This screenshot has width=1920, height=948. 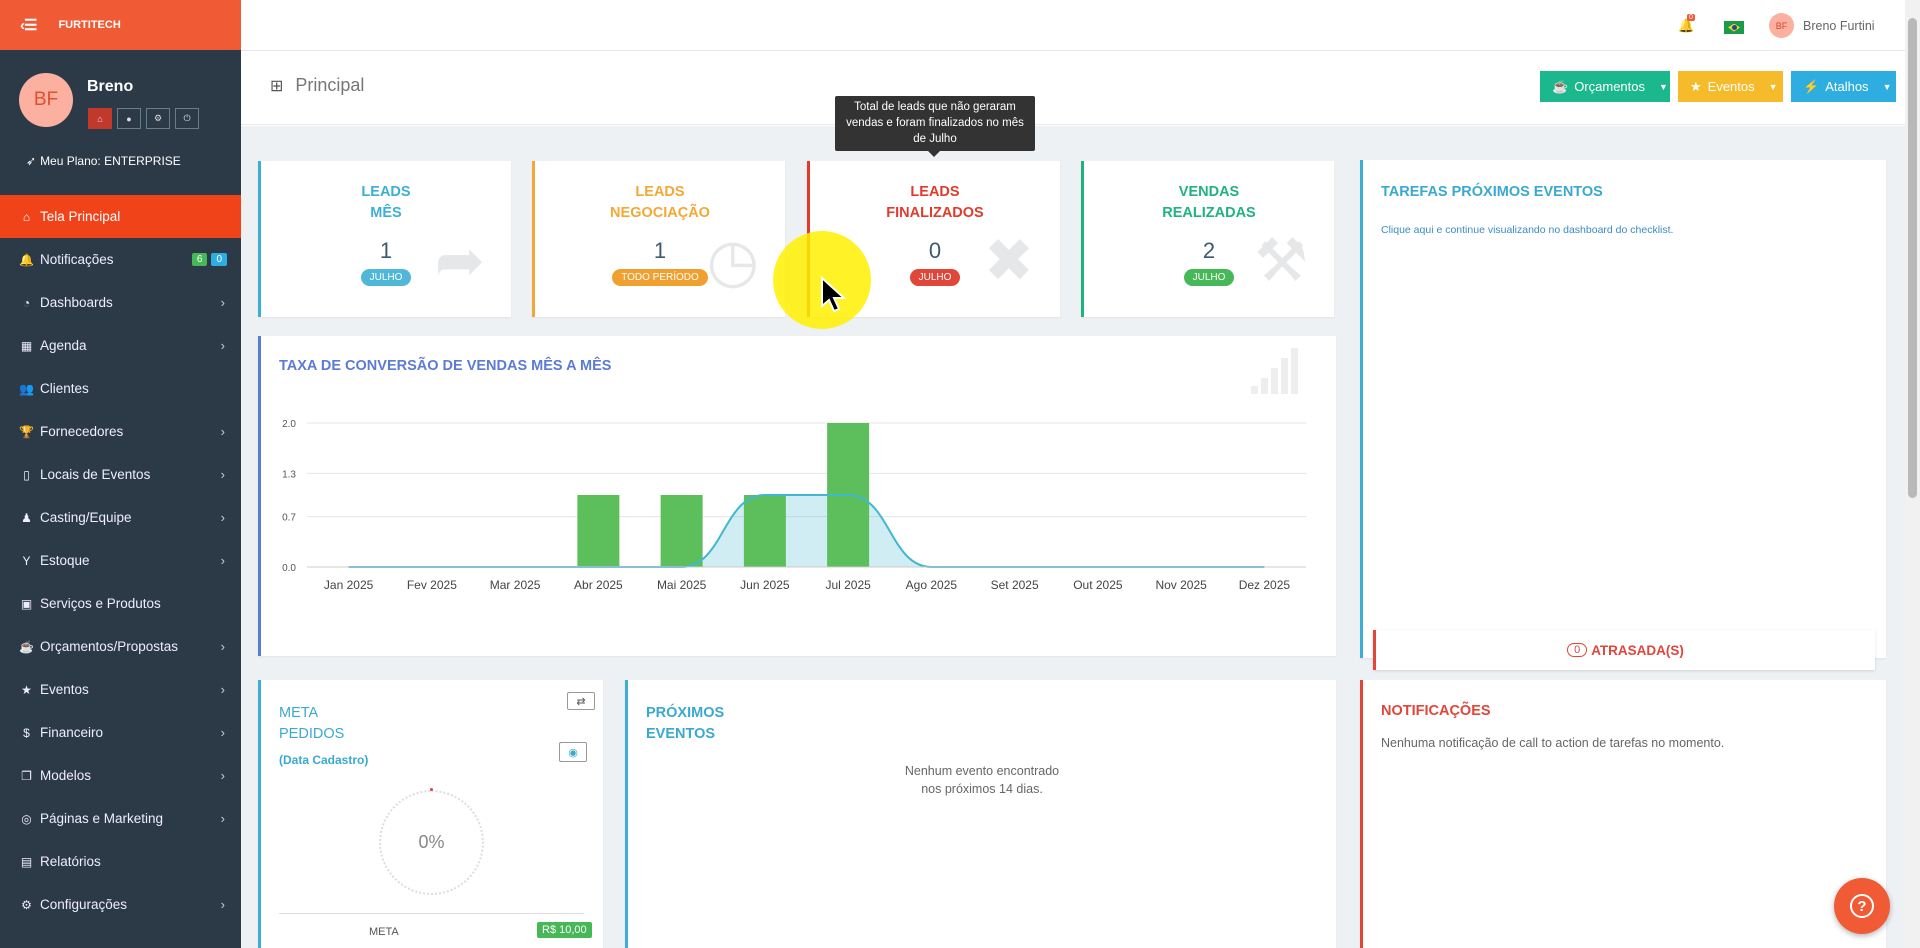 What do you see at coordinates (806, 531) in the screenshot?
I see `area-series-fill` at bounding box center [806, 531].